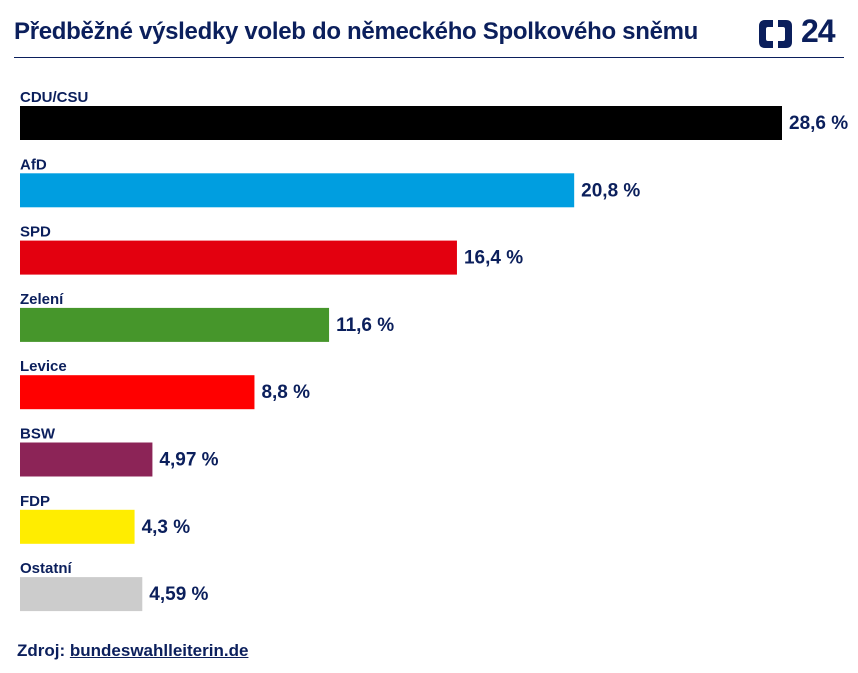 The image size is (858, 673). Describe the element at coordinates (610, 190) in the screenshot. I see `value-label-afd: 20,8 %` at that location.